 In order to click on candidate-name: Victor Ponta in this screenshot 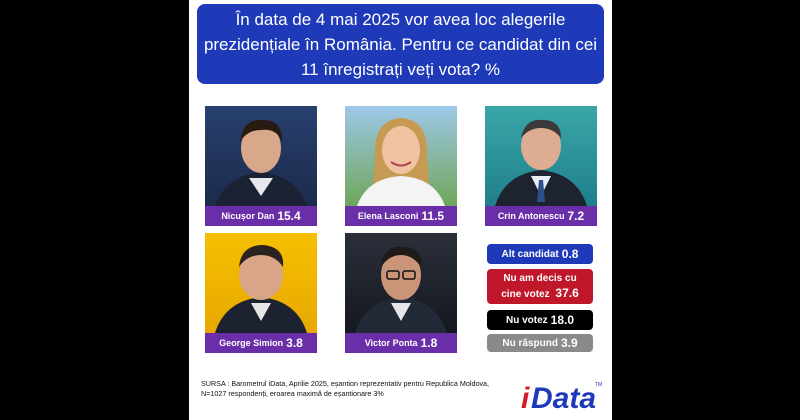, I will do `click(391, 343)`.